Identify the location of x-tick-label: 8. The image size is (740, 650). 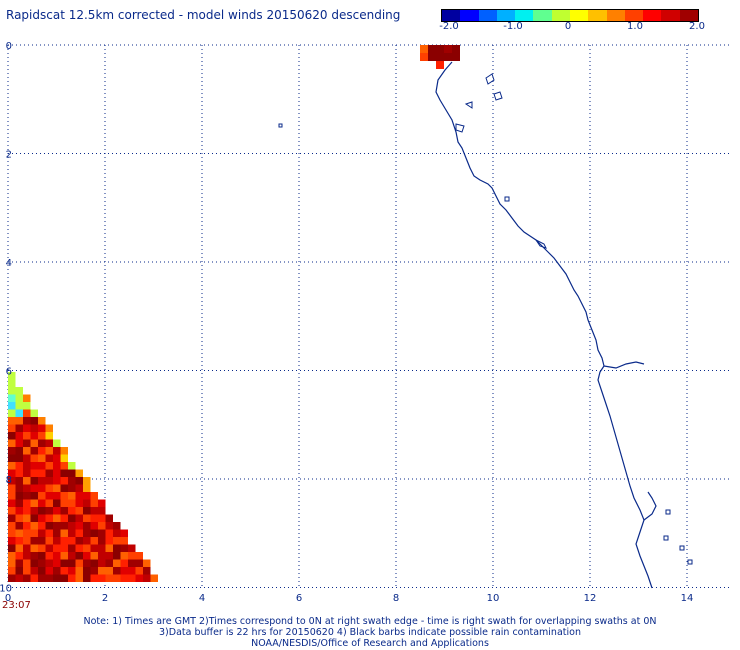
(396, 598).